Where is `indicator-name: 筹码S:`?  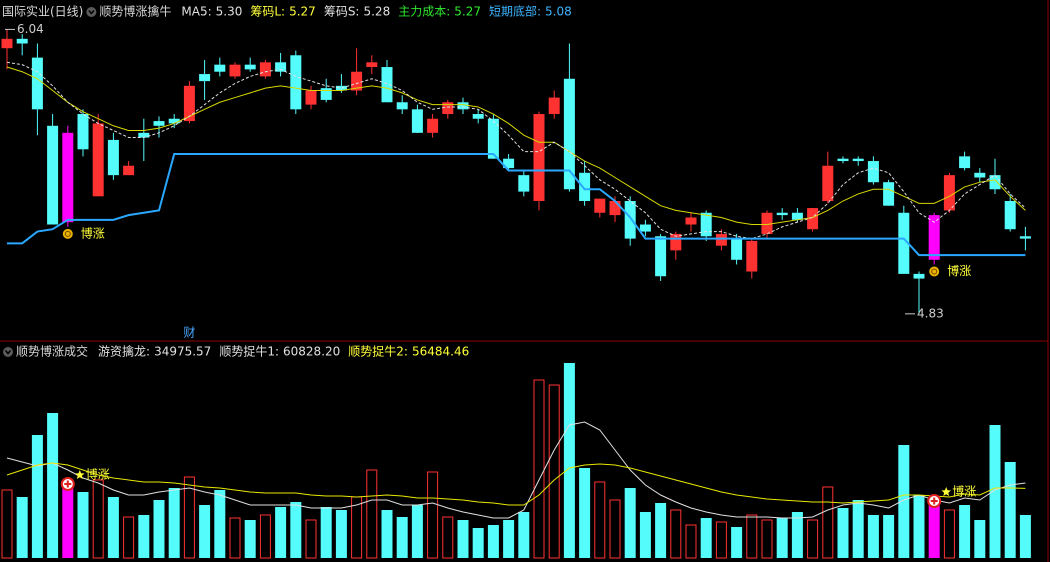 indicator-name: 筹码S: is located at coordinates (342, 12).